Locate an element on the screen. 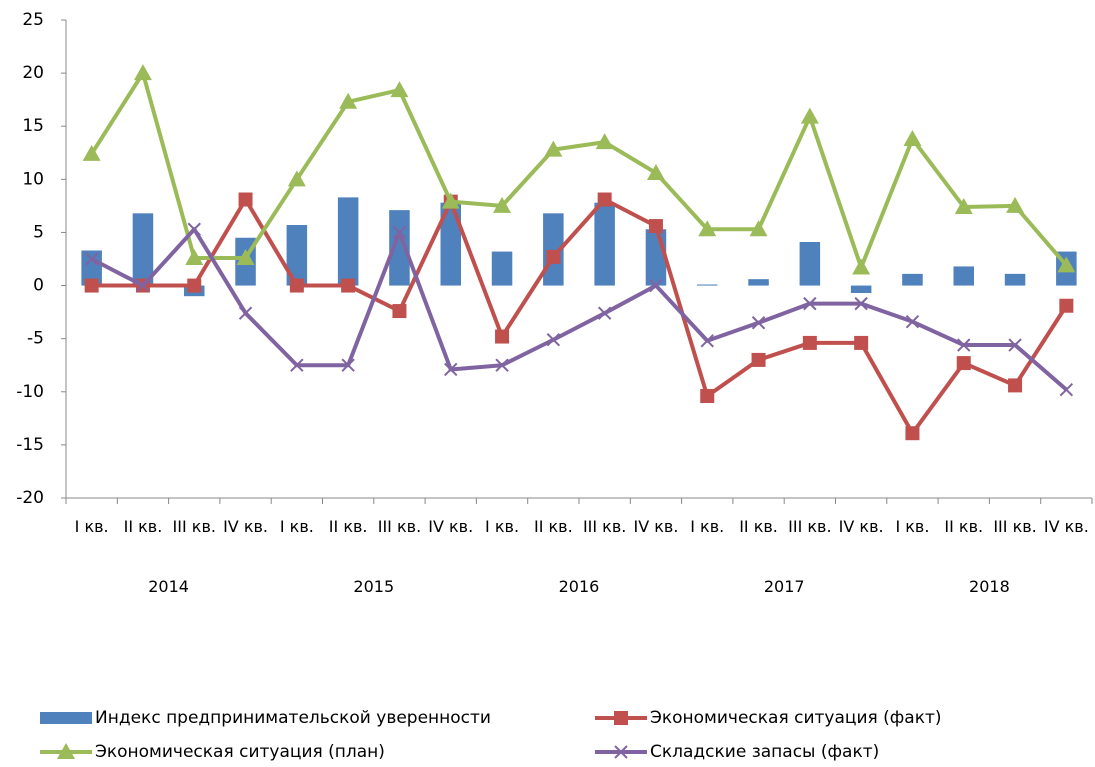 This screenshot has height=767, width=1095. group-label: 2014 is located at coordinates (168, 586).